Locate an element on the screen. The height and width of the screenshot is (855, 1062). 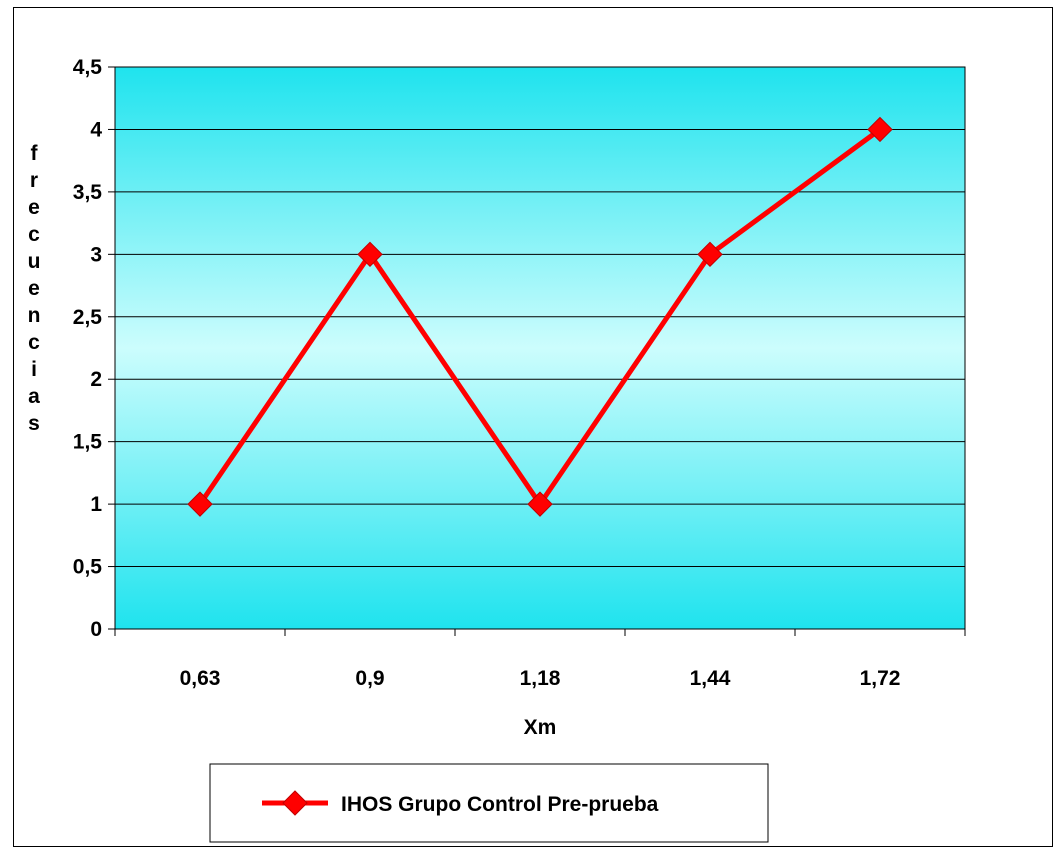
y-axis-title-letter: a is located at coordinates (34, 396).